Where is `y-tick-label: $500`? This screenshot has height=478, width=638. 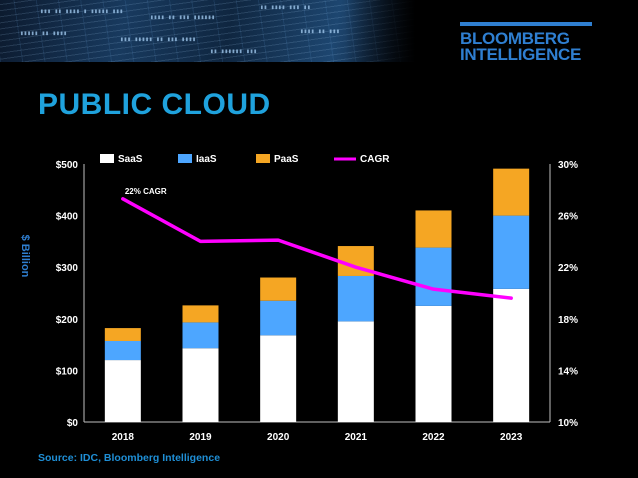 y-tick-label: $500 is located at coordinates (67, 165).